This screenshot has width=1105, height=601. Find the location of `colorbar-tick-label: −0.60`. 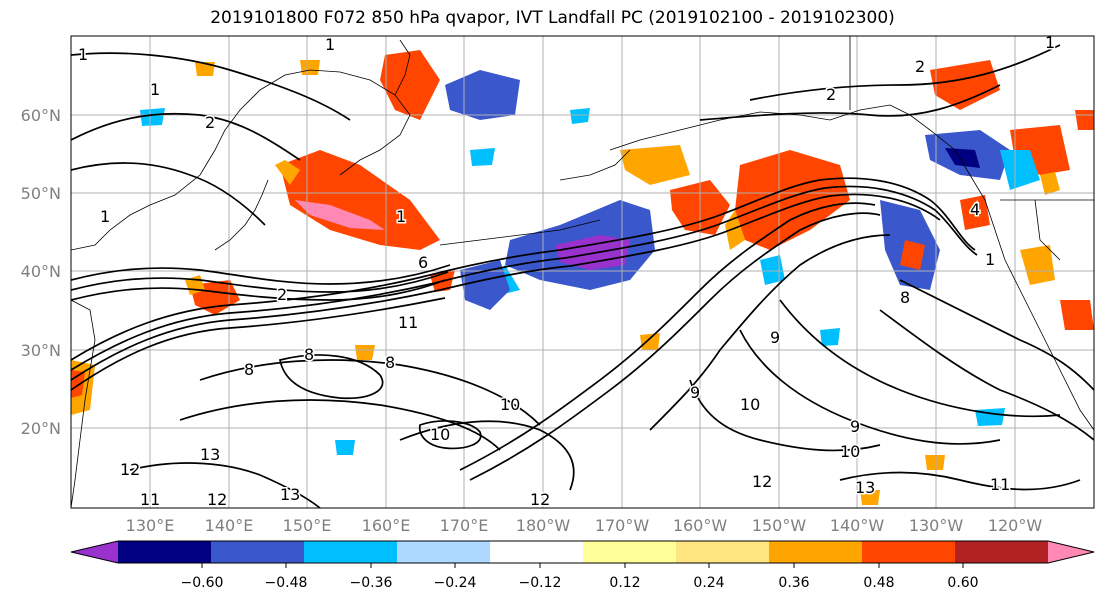

colorbar-tick-label: −0.60 is located at coordinates (202, 583).